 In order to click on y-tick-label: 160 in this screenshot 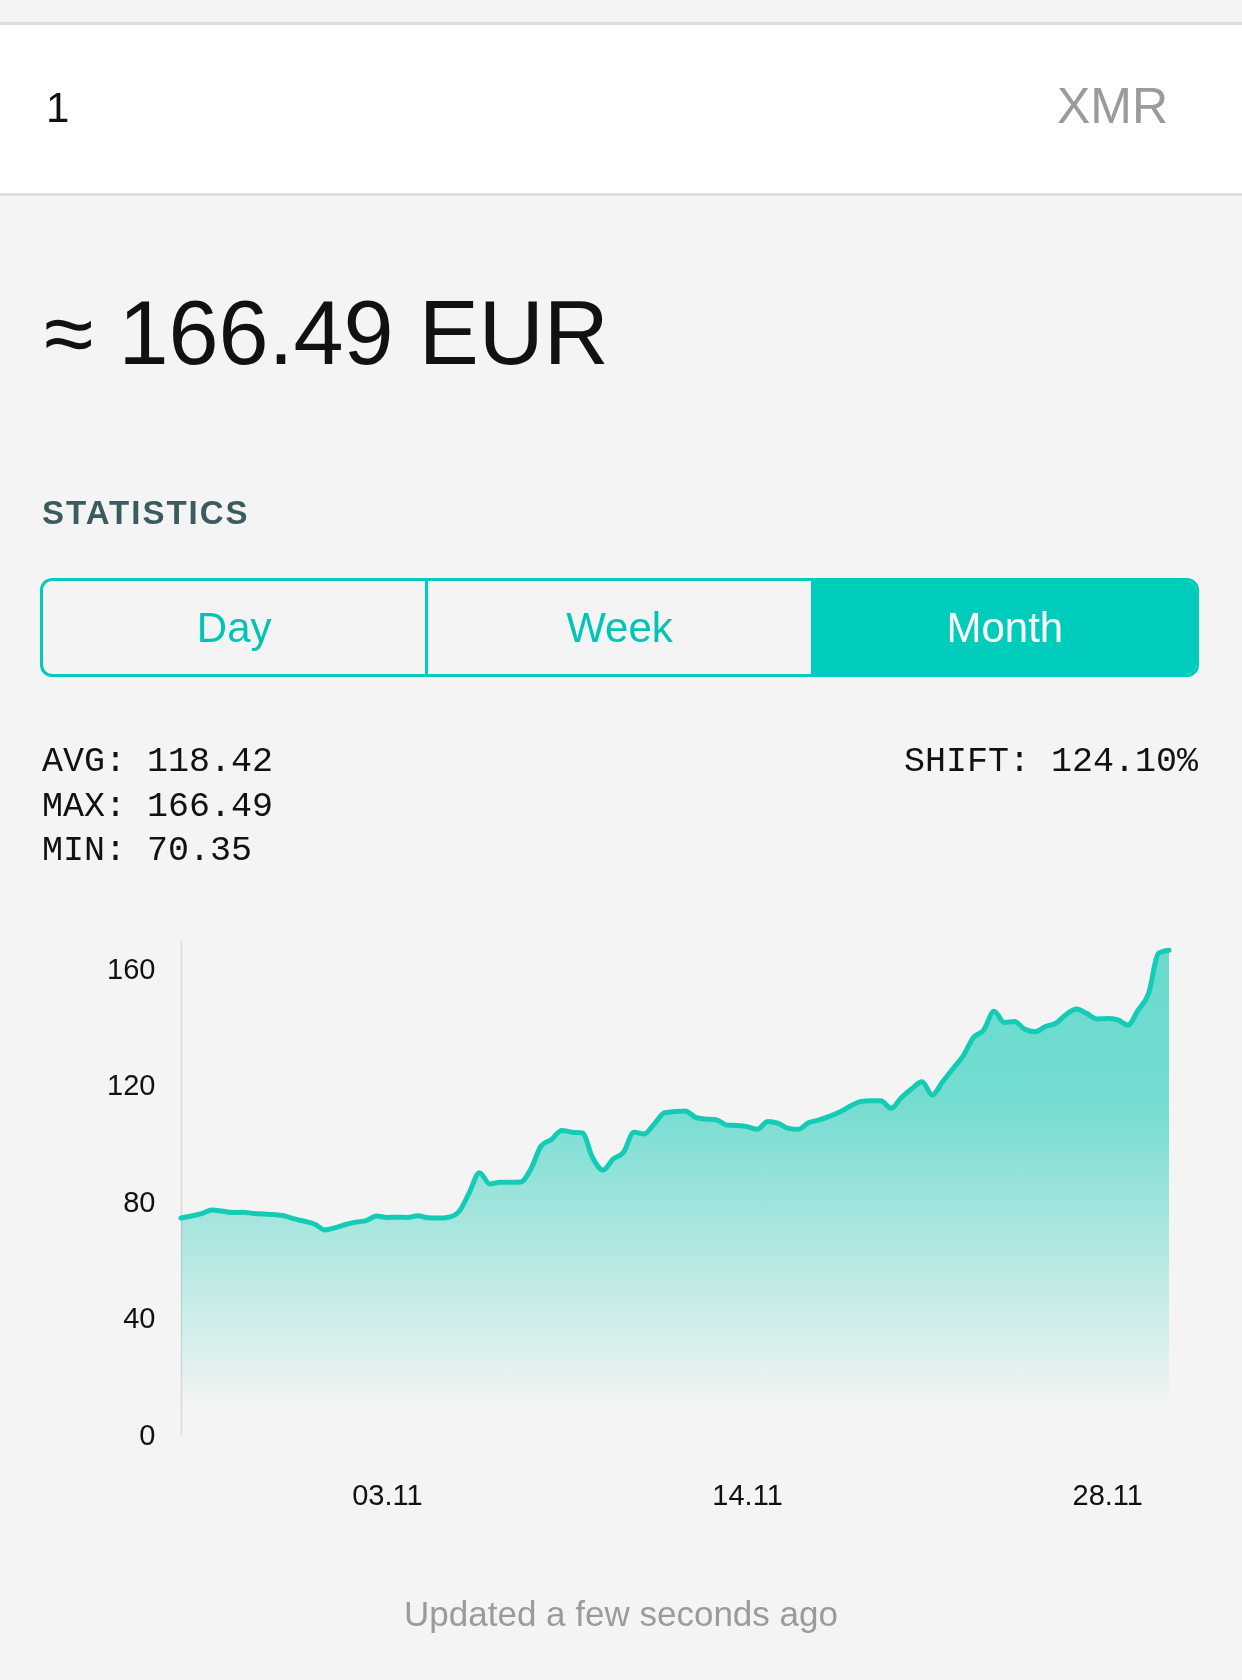, I will do `click(131, 968)`.